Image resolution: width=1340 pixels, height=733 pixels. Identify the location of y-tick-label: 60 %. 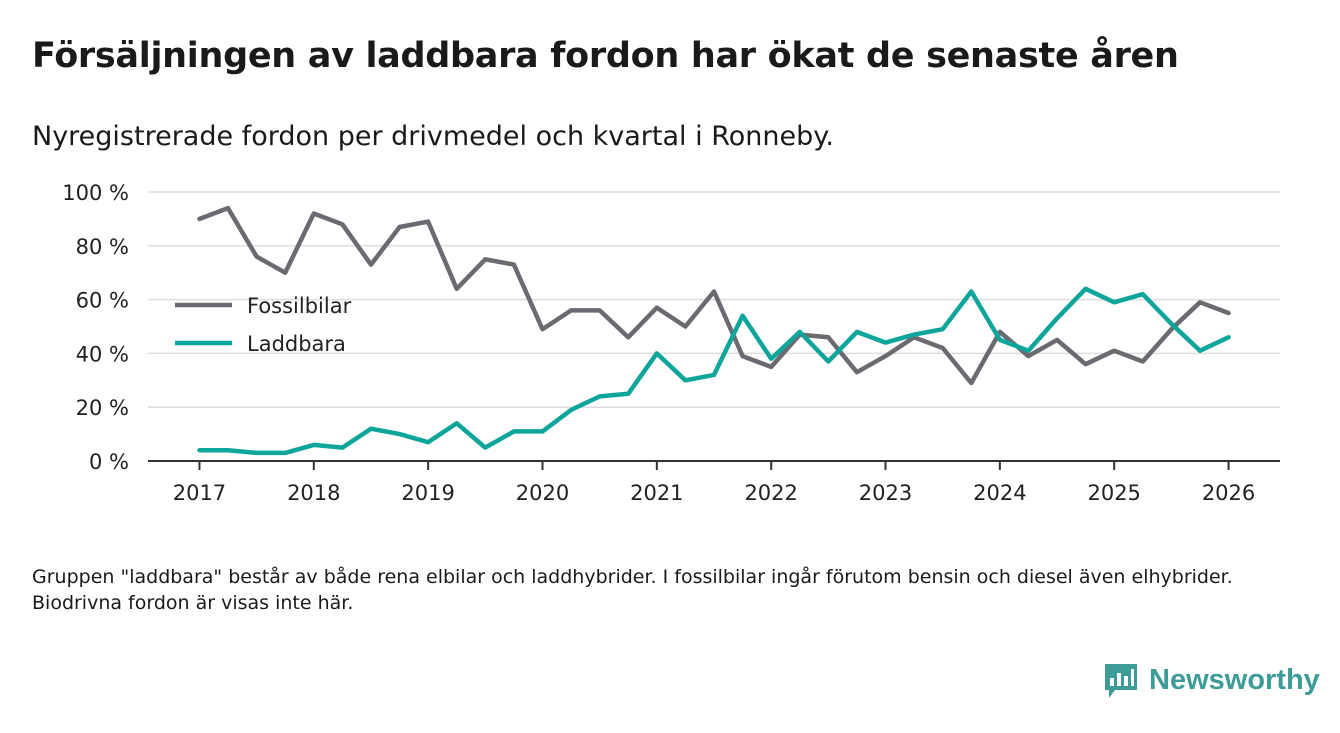
(102, 301).